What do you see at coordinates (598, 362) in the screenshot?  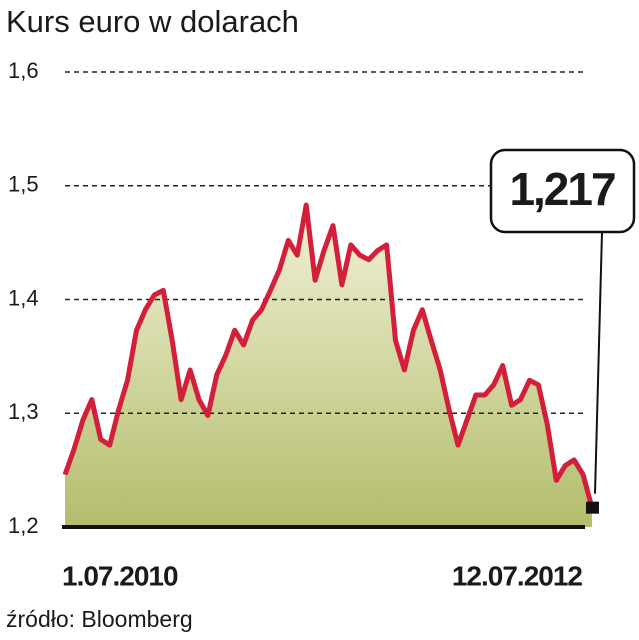 I see `callout-pointer` at bounding box center [598, 362].